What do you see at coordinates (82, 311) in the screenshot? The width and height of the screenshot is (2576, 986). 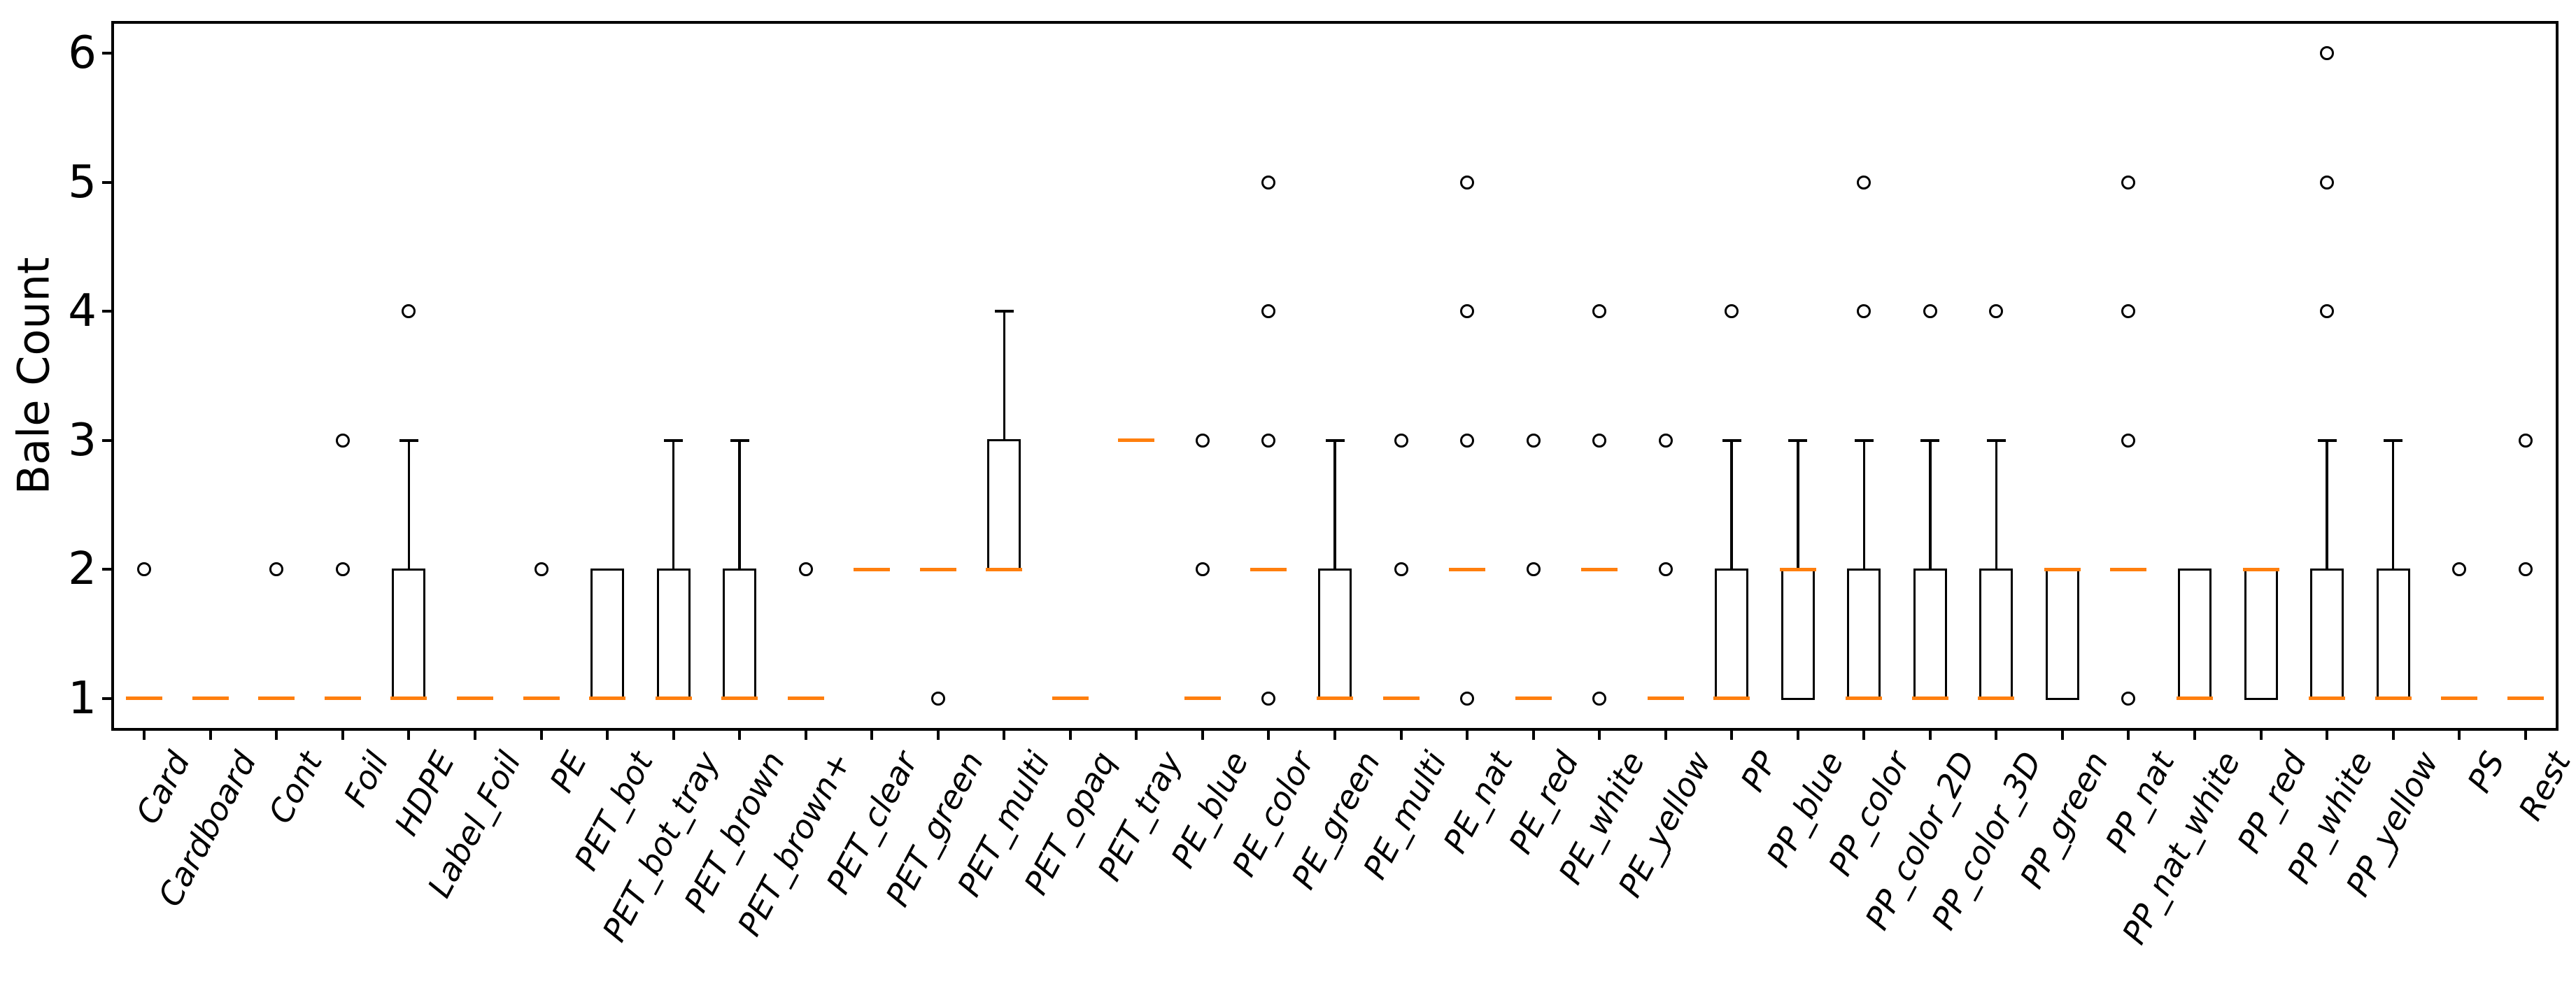 I see `y-tick-label: 4` at bounding box center [82, 311].